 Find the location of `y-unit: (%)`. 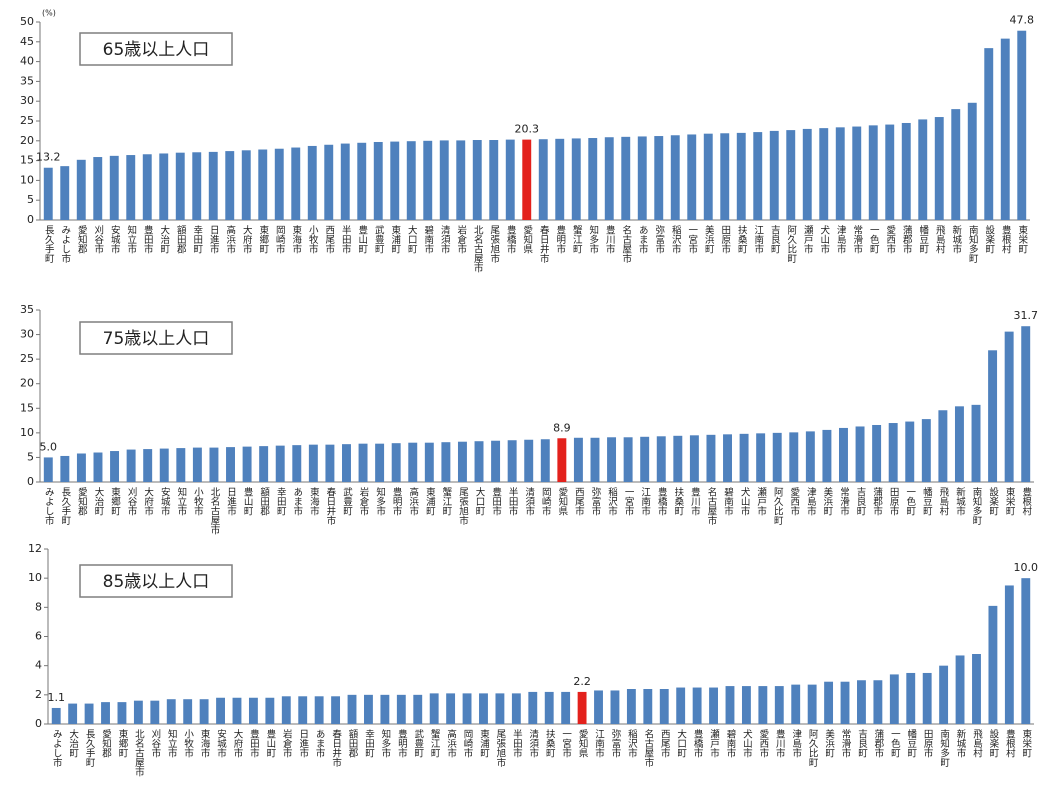

y-unit: (%) is located at coordinates (49, 13).